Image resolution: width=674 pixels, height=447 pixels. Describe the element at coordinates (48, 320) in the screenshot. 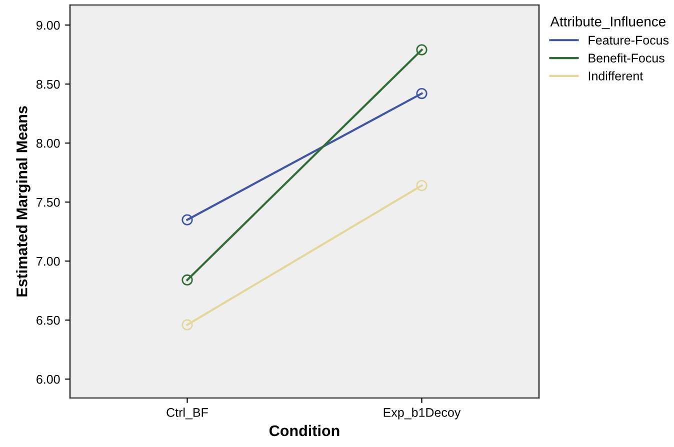

I see `y-tick-label: 6.50` at that location.